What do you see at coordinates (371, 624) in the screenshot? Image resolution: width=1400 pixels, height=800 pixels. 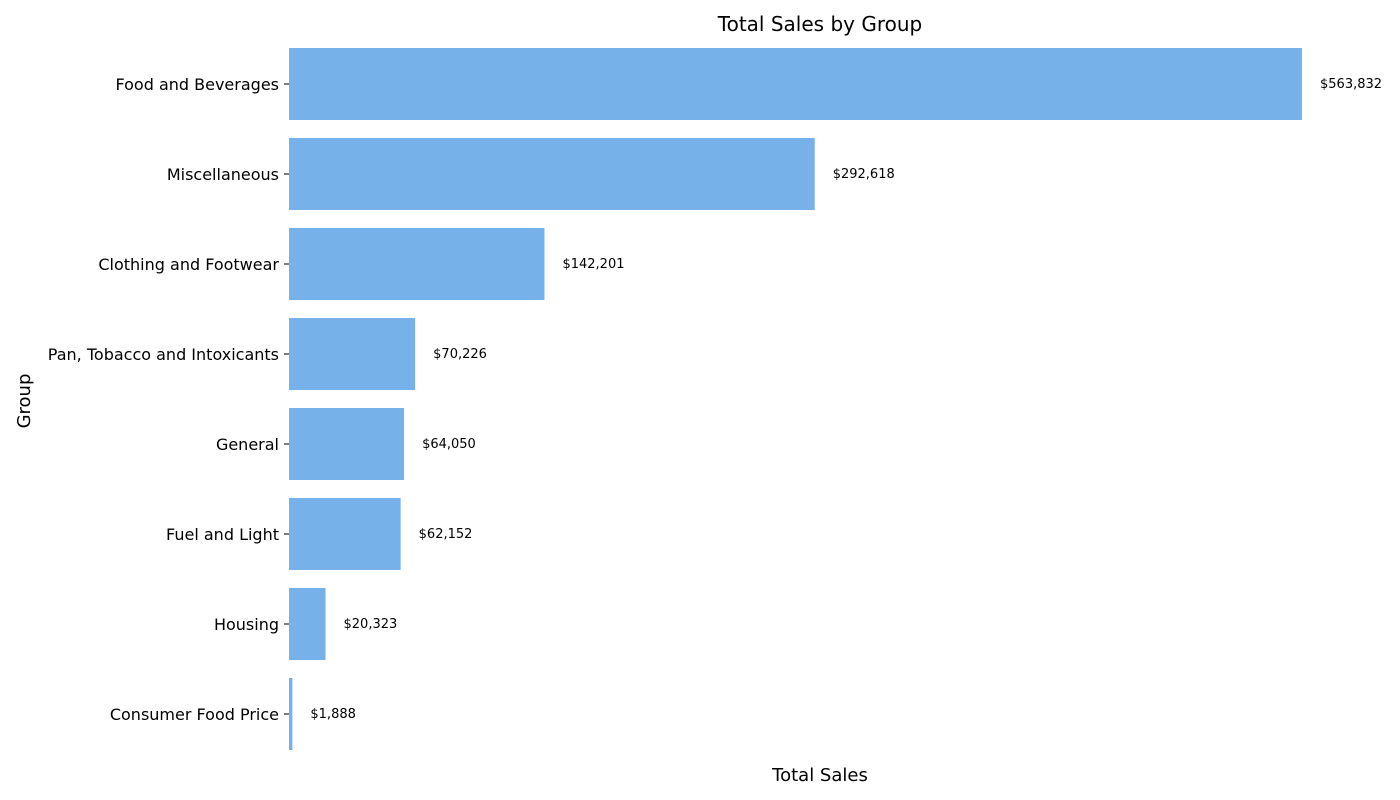 I see `bar-value-label: $20,323` at bounding box center [371, 624].